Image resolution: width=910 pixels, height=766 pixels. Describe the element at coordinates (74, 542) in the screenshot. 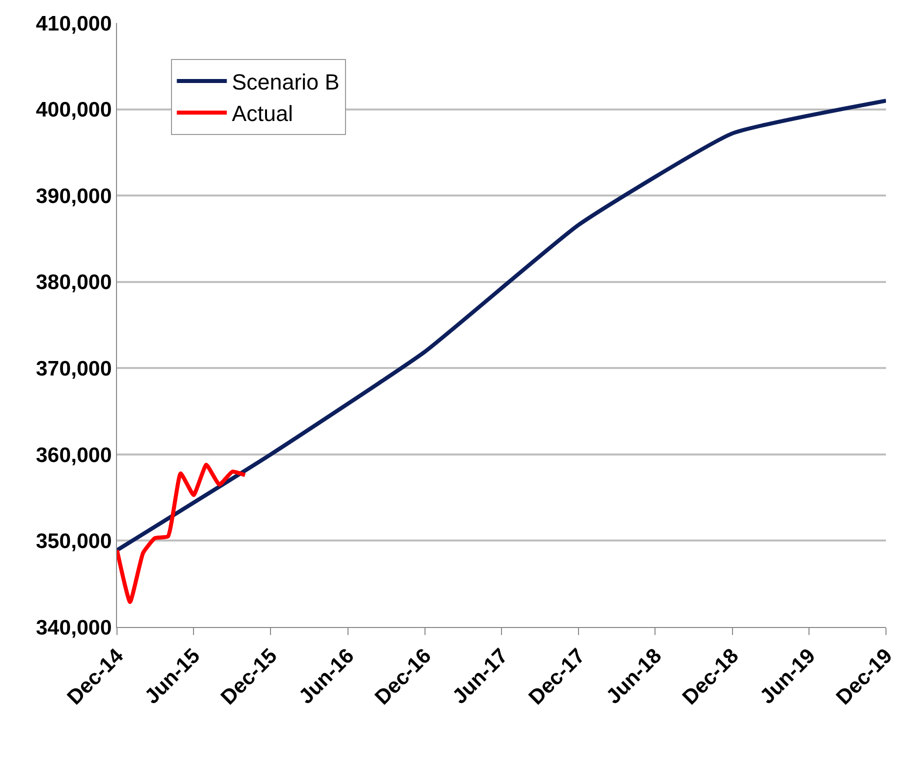

I see `y-tick-label: 350,000` at that location.